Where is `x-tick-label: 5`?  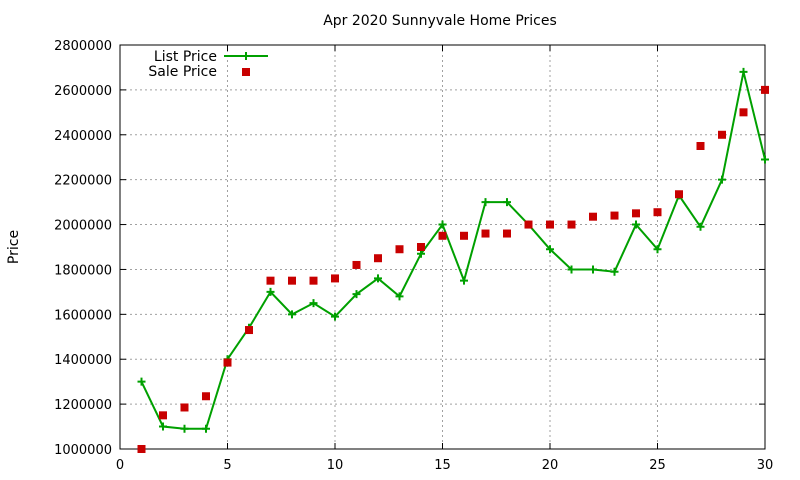 x-tick-label: 5 is located at coordinates (227, 465).